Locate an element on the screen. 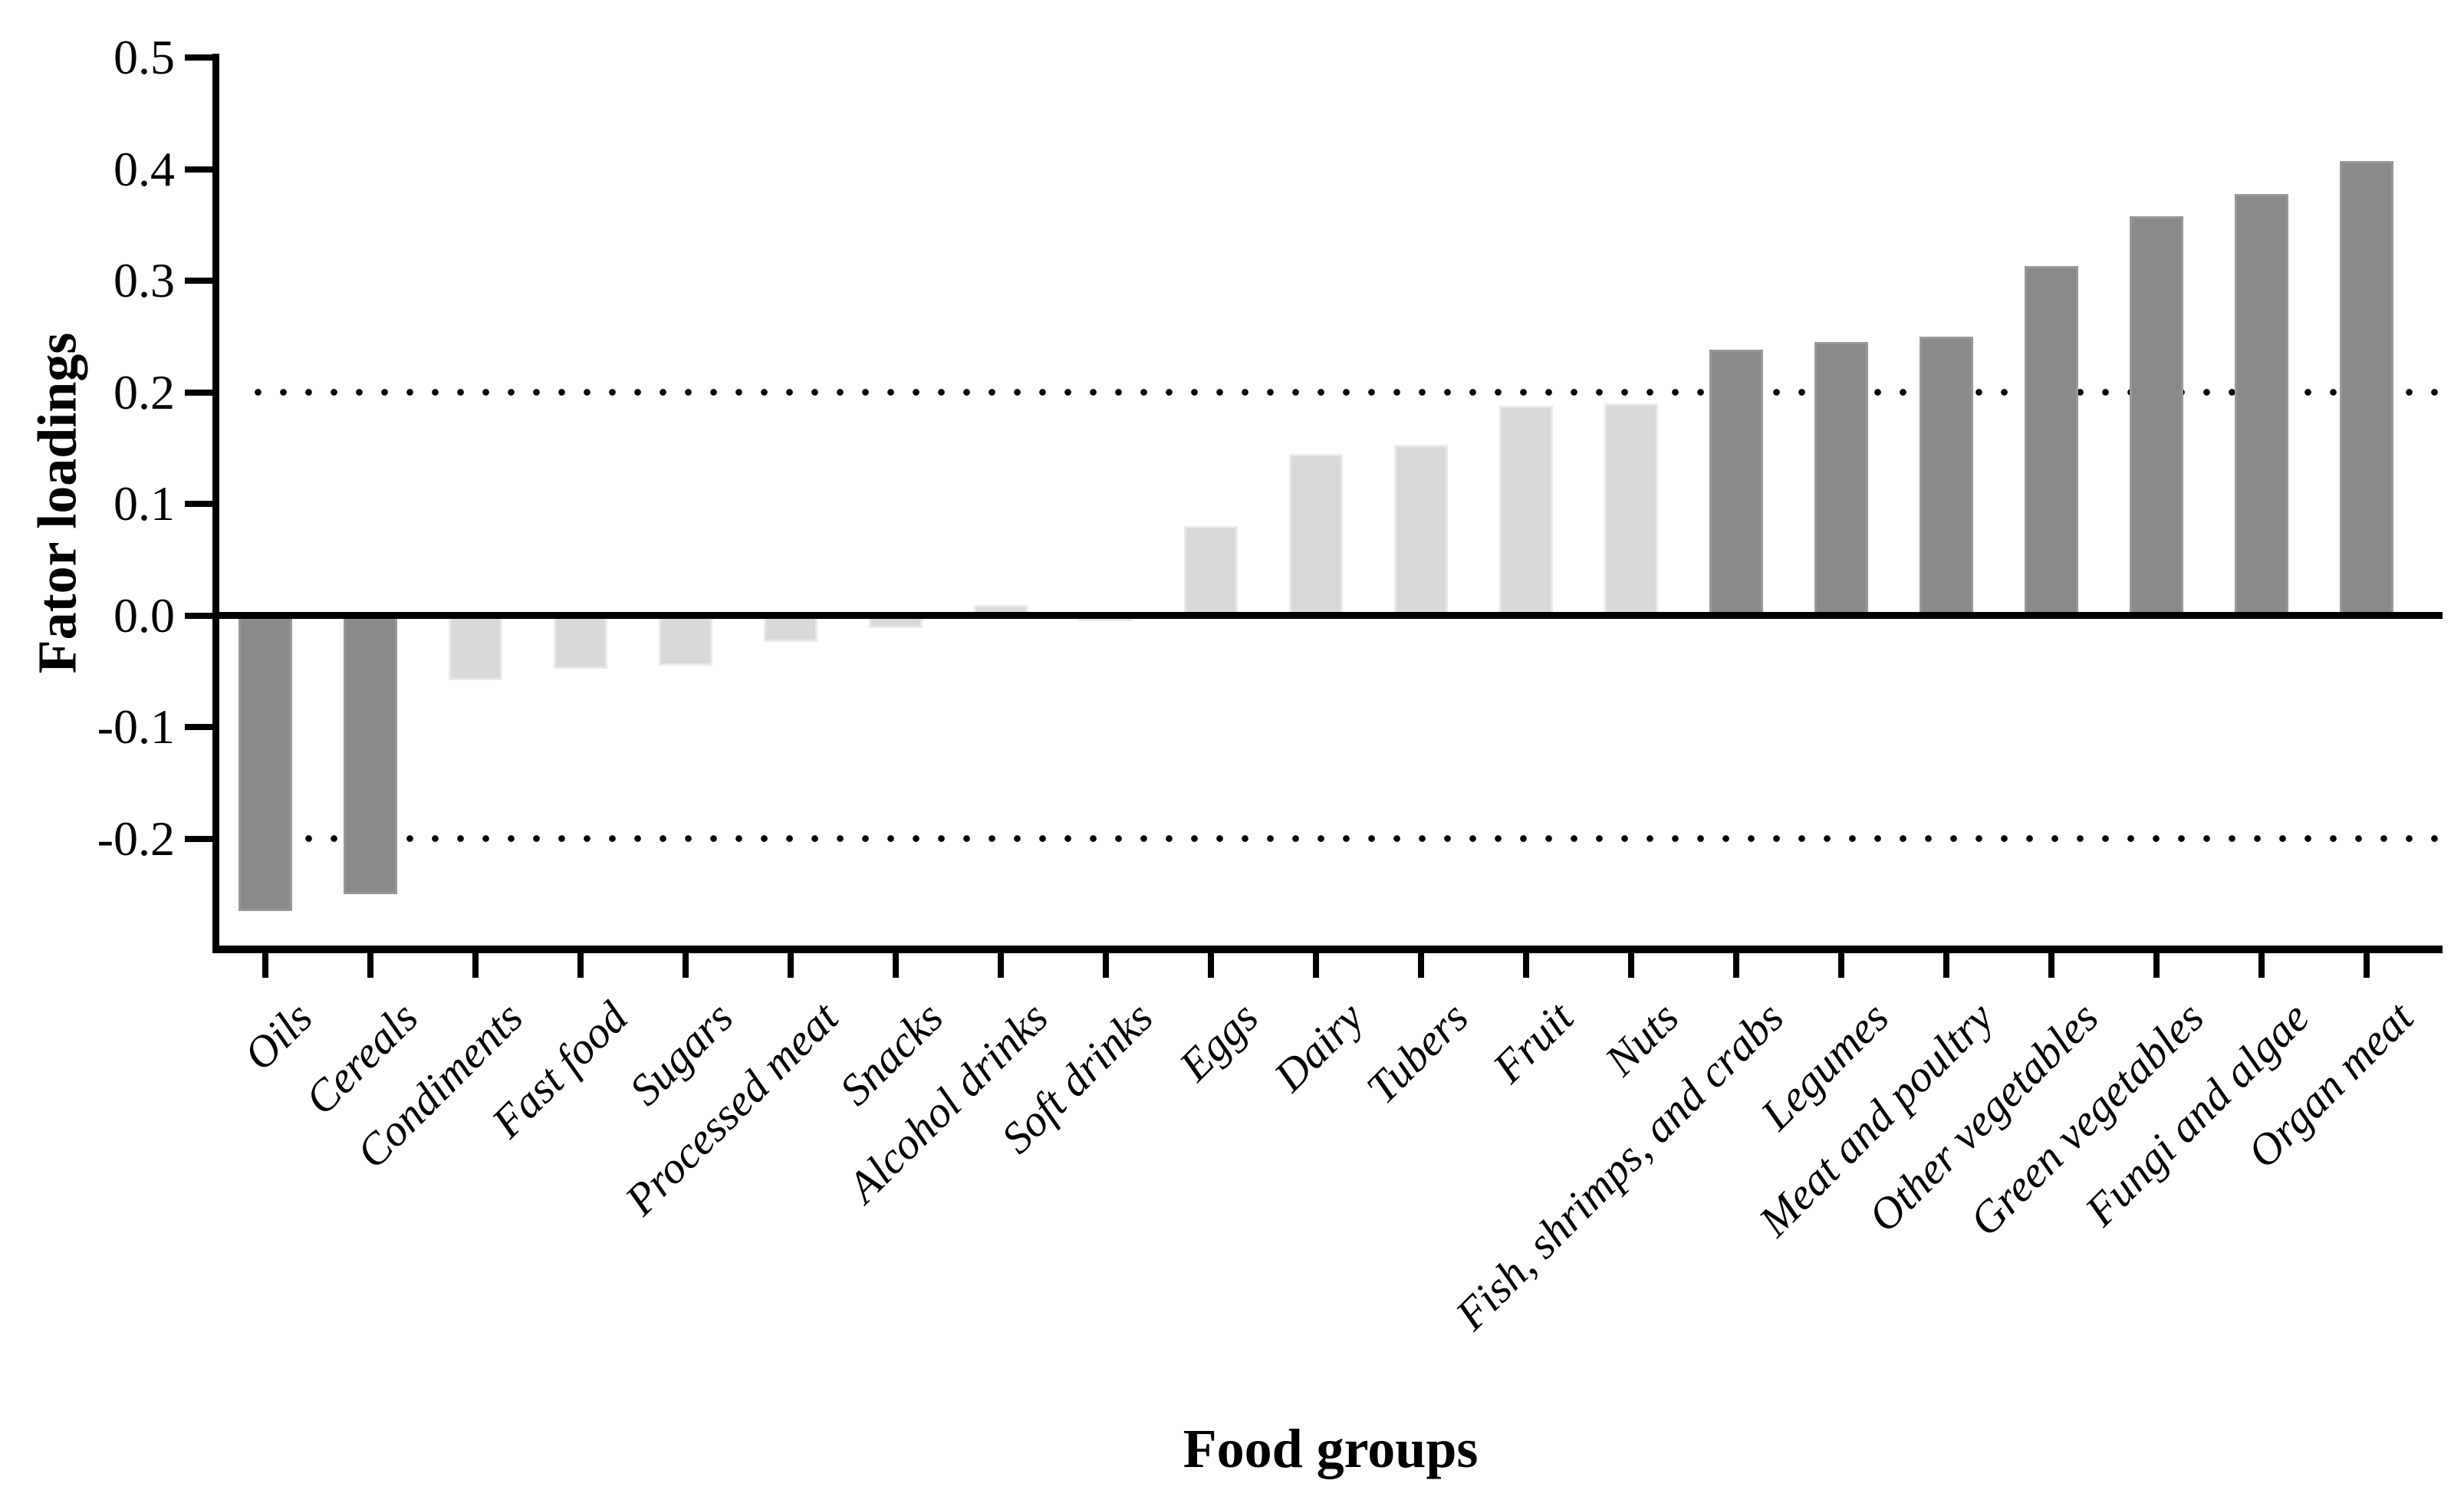 The width and height of the screenshot is (2464, 1500). x-tick-label-oils: Oils is located at coordinates (278, 1036).